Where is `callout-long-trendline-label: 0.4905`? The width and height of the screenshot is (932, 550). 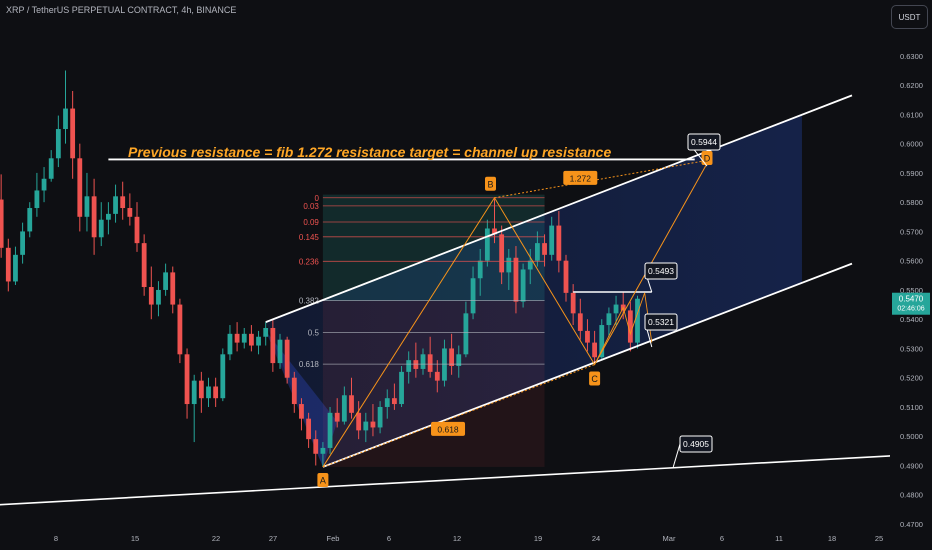 callout-long-trendline-label: 0.4905 is located at coordinates (696, 444).